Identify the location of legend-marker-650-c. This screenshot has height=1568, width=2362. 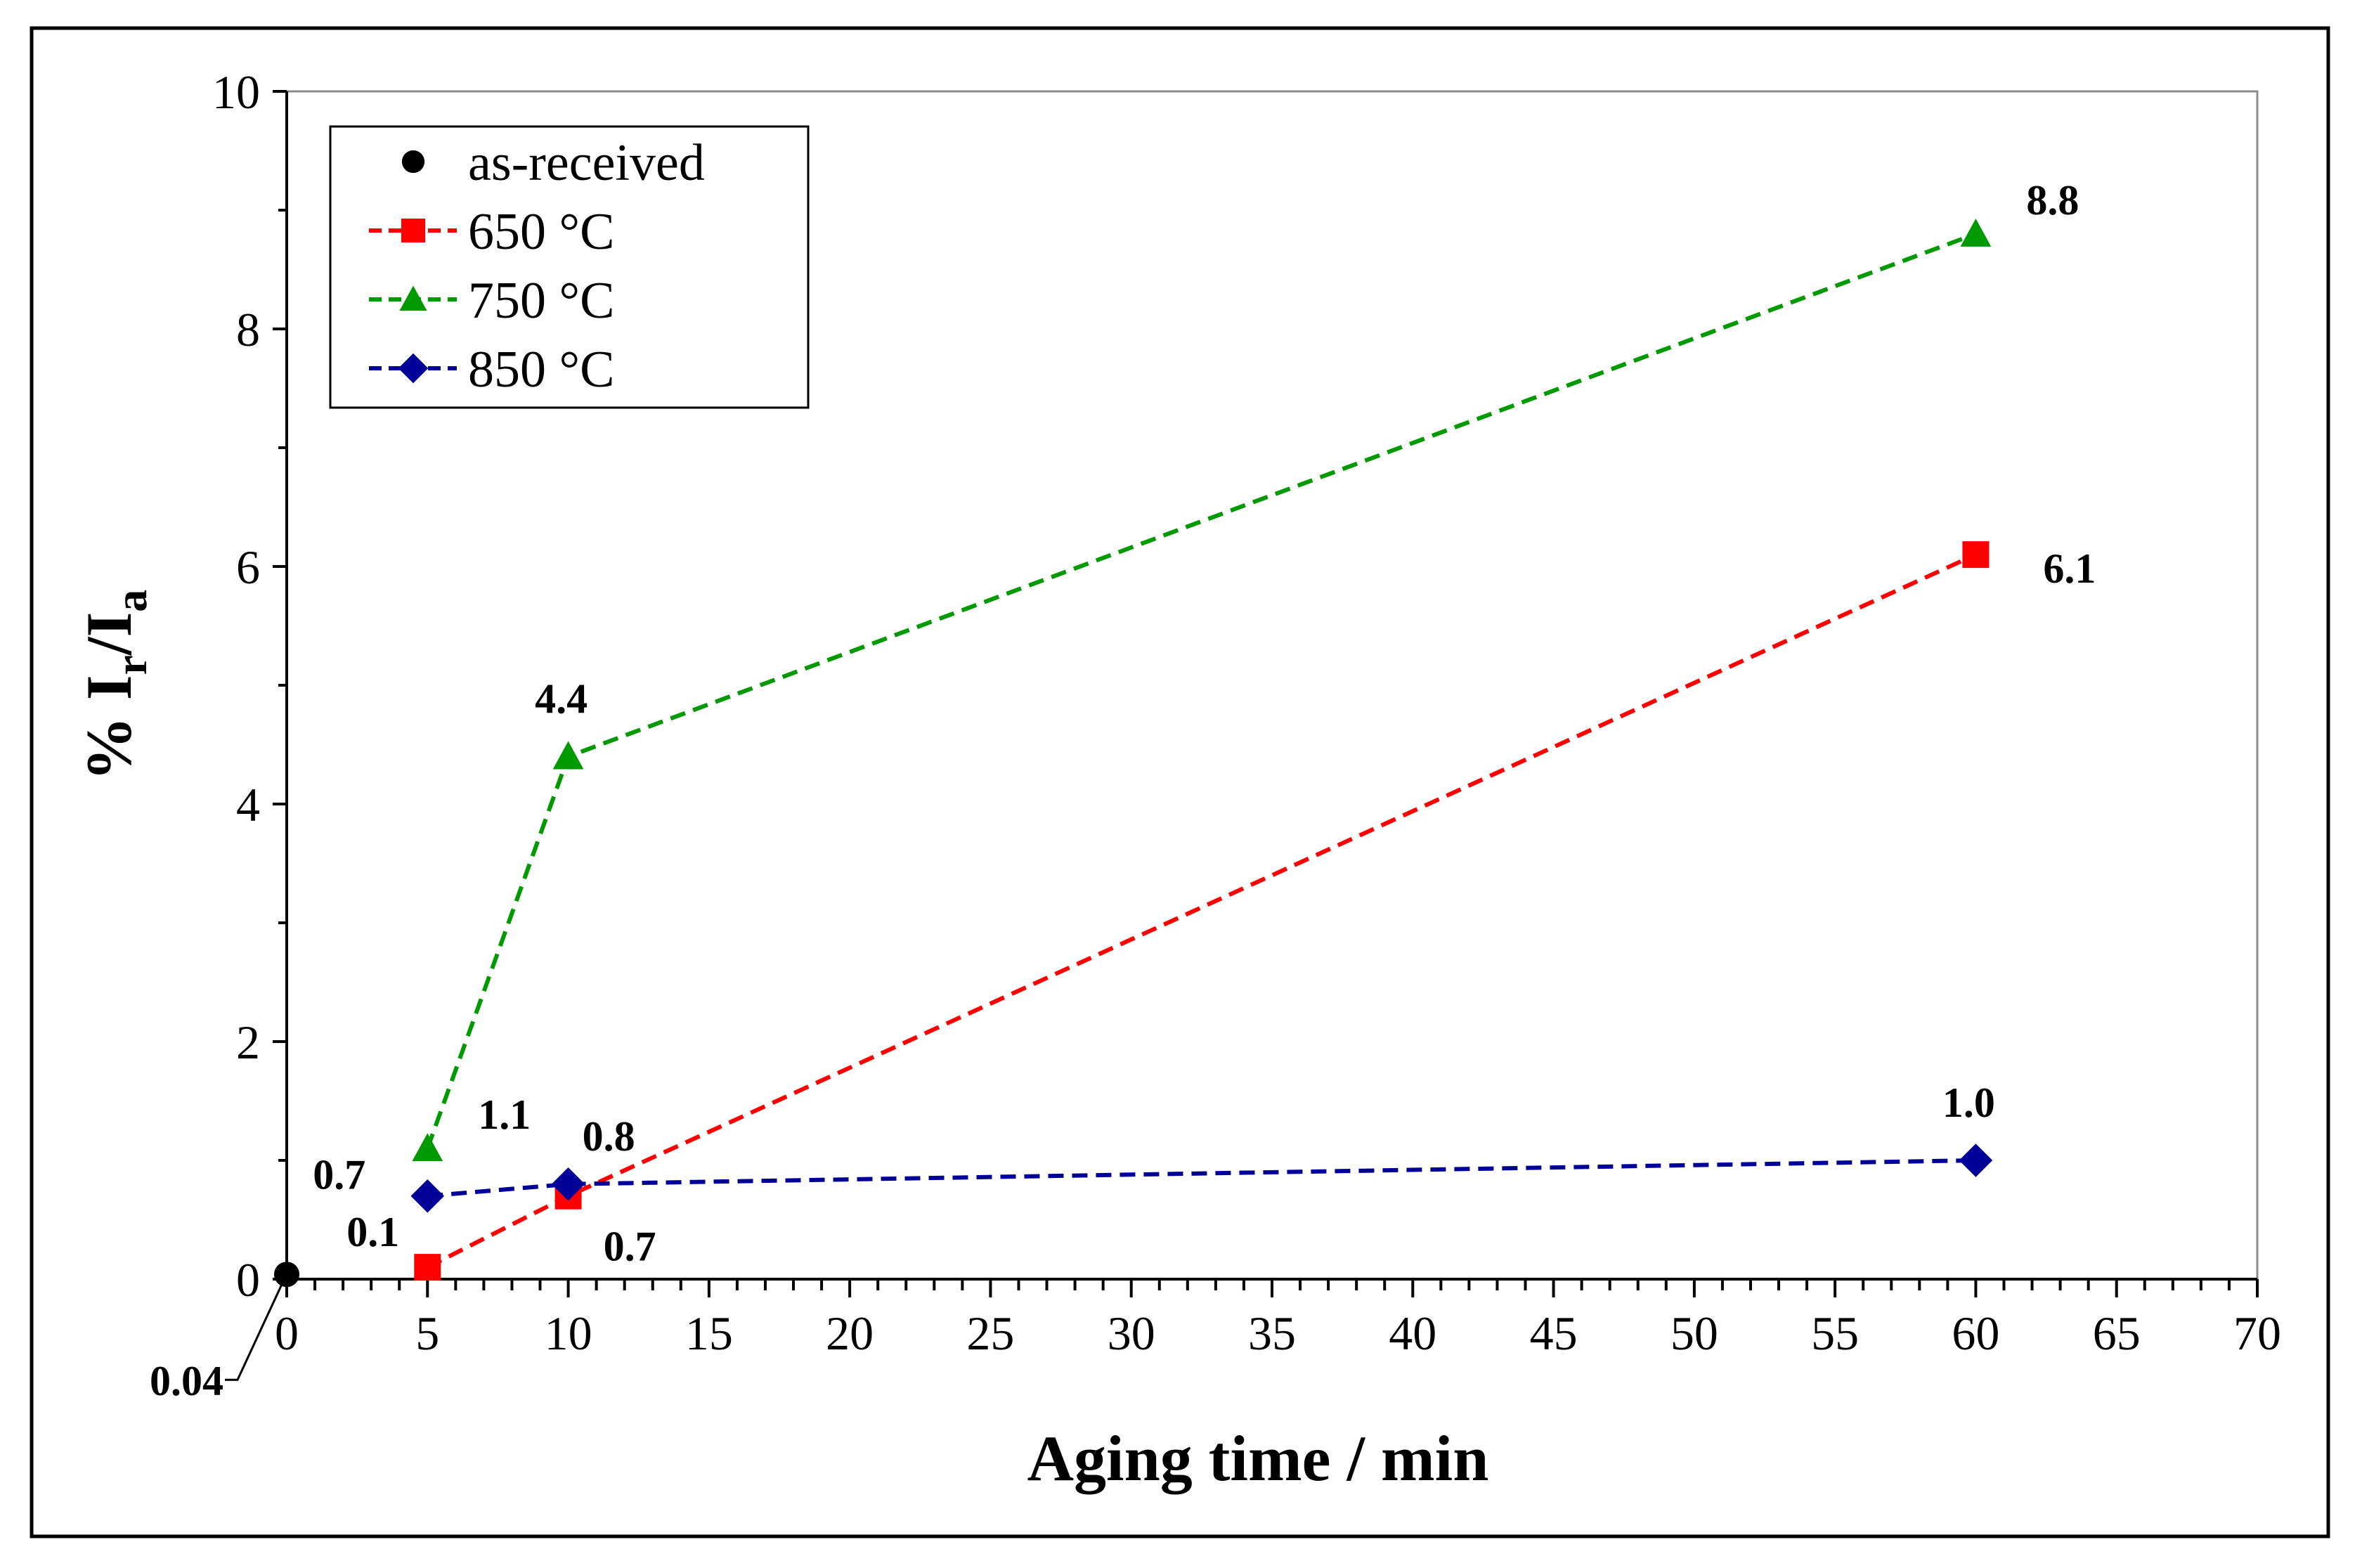
(413, 230).